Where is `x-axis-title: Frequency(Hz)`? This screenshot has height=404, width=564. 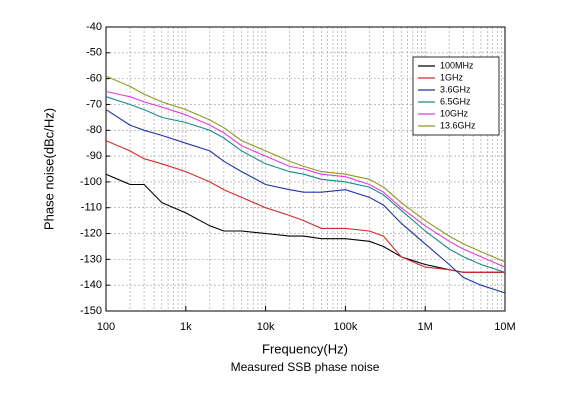
x-axis-title: Frequency(Hz) is located at coordinates (305, 348).